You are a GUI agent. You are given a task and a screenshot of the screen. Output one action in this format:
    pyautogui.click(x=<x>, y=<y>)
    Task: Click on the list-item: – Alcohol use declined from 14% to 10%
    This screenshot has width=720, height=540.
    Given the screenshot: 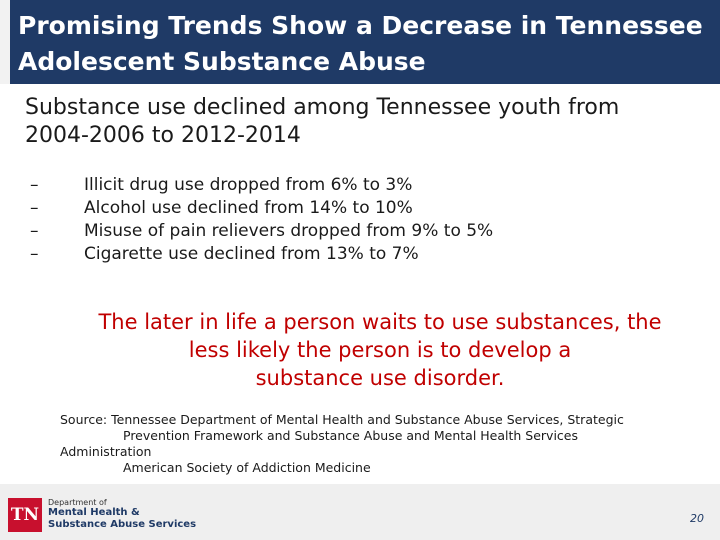 What is the action you would take?
    pyautogui.click(x=350, y=208)
    